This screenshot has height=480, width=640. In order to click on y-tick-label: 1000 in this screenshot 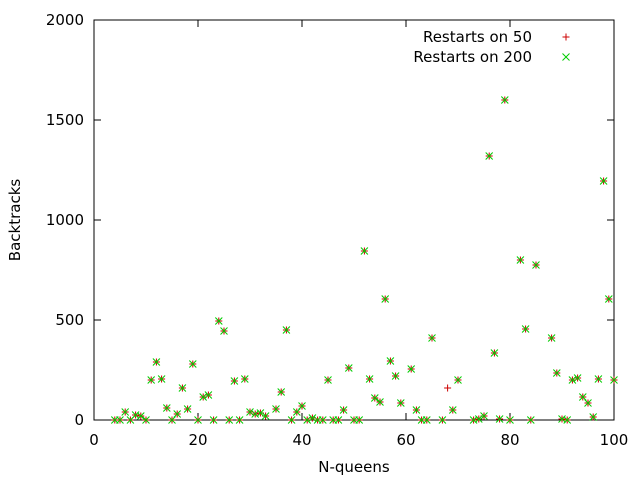, I will do `click(65, 220)`.